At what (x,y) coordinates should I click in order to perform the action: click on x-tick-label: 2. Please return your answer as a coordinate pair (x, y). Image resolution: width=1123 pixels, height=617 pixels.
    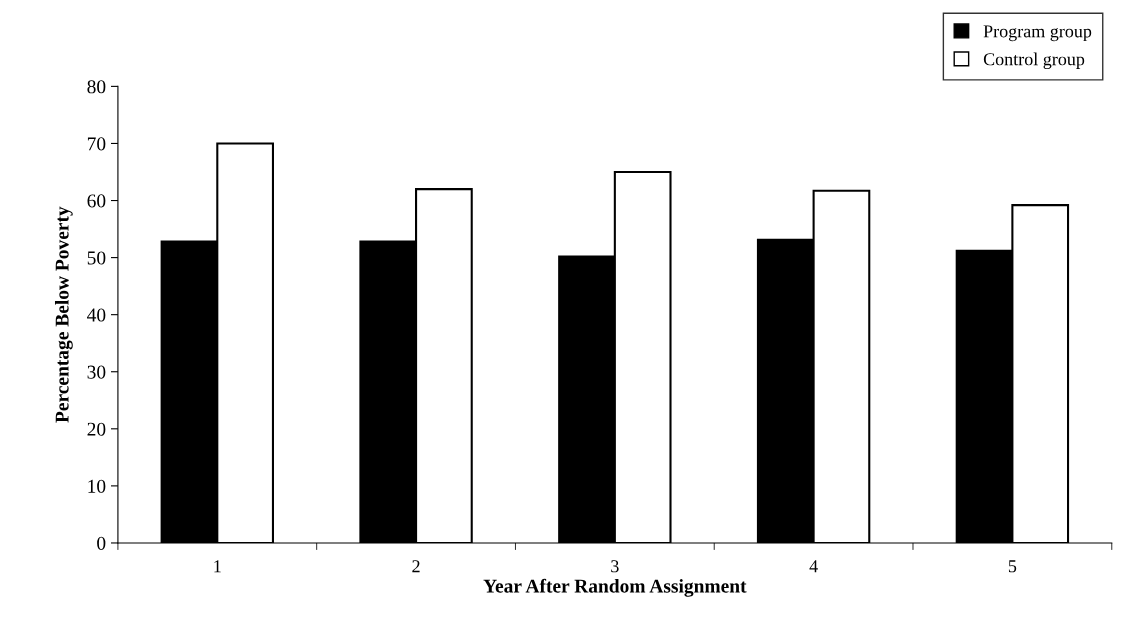
    Looking at the image, I should click on (416, 566).